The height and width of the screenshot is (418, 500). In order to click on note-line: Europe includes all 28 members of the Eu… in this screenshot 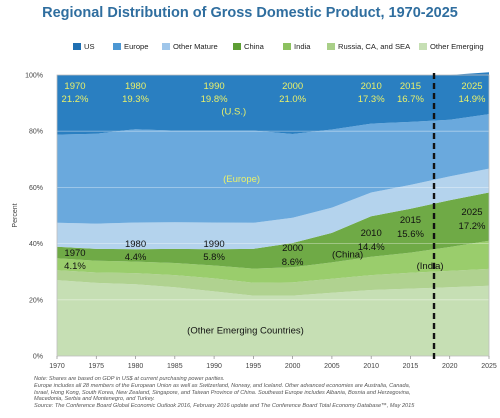, I will do `click(222, 385)`.